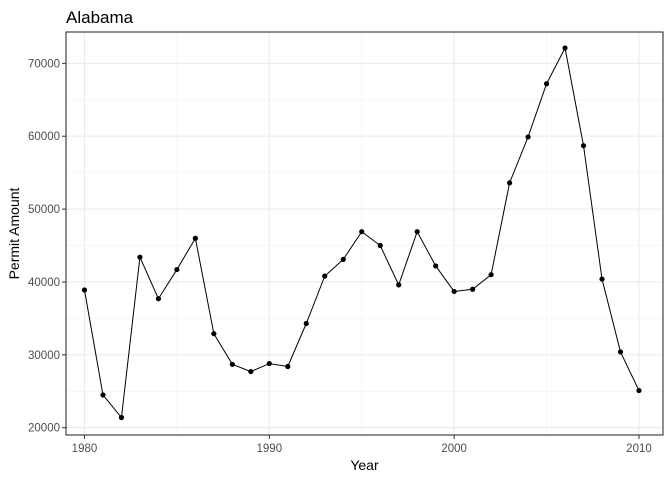 This screenshot has height=480, width=672. What do you see at coordinates (85, 449) in the screenshot?
I see `x-tick-label: 1980` at bounding box center [85, 449].